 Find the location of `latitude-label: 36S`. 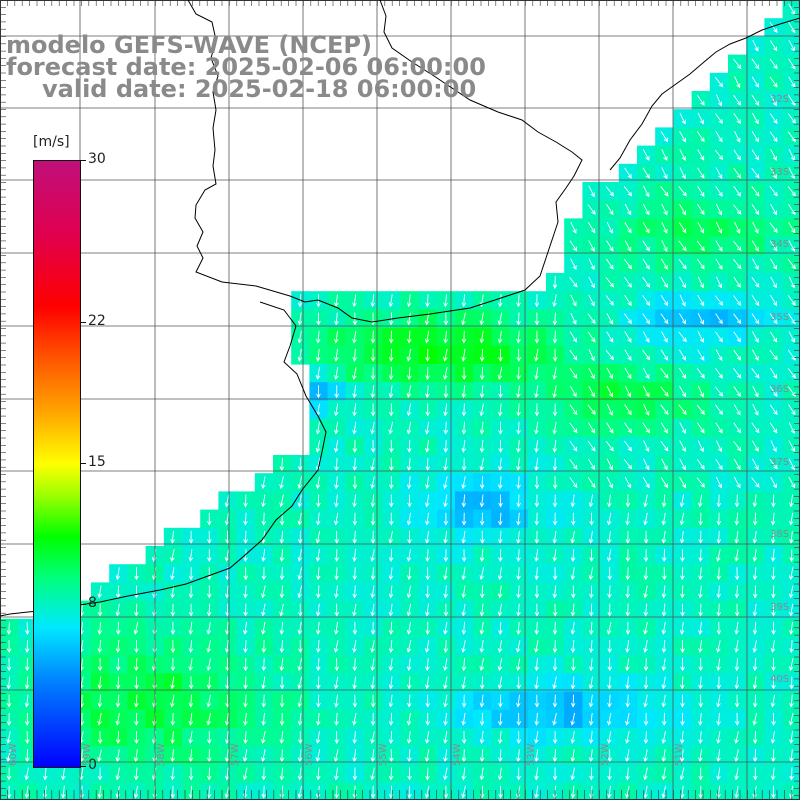

latitude-label: 36S is located at coordinates (780, 389).